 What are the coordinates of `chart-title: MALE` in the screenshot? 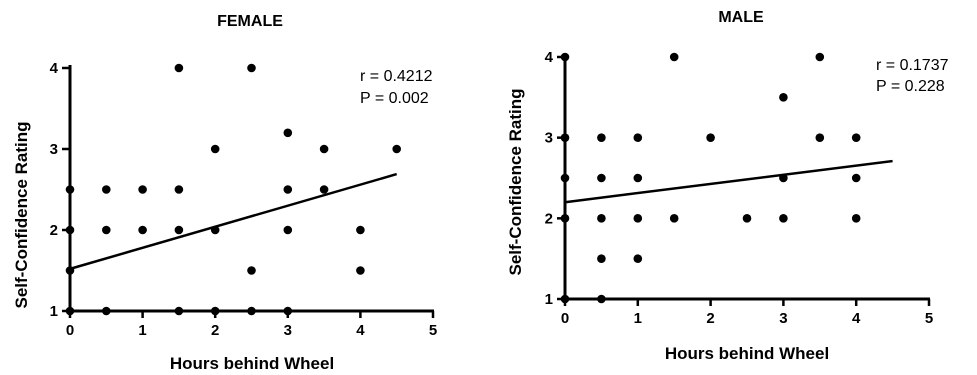 It's located at (741, 17).